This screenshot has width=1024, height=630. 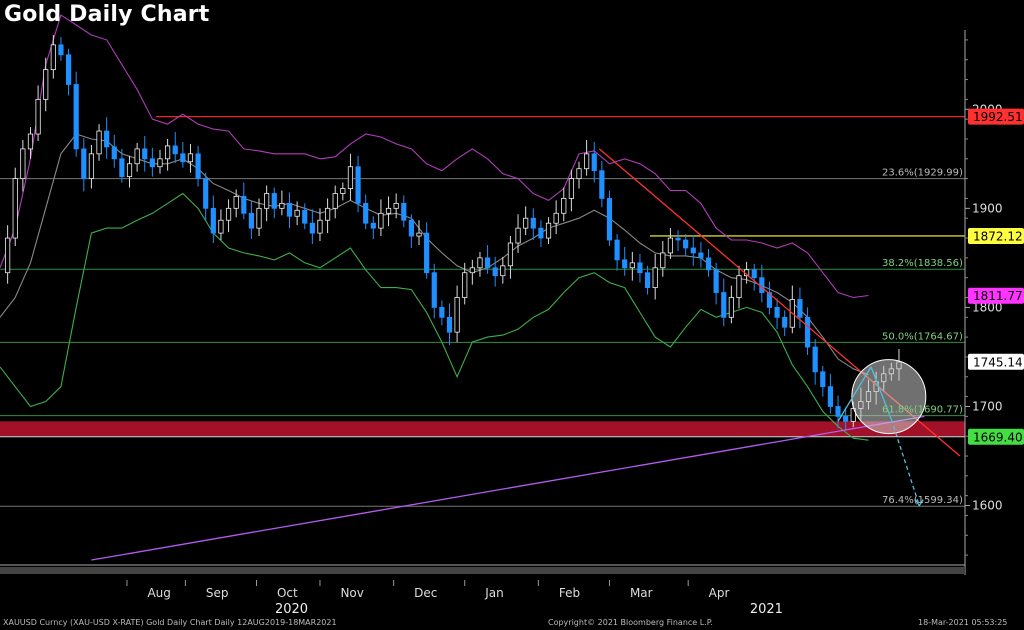 I want to click on level-badge-label: 1992.51, so click(x=998, y=117).